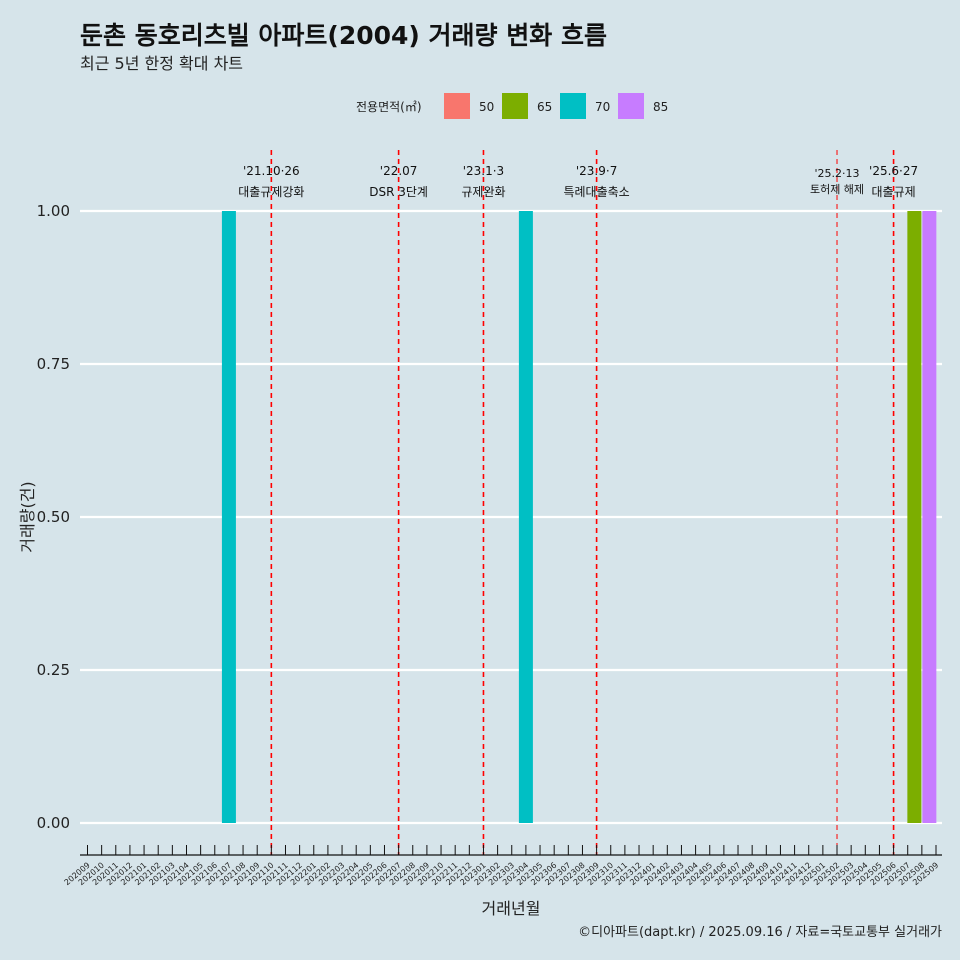  I want to click on event-date-202301: '23.1·3, so click(483, 171).